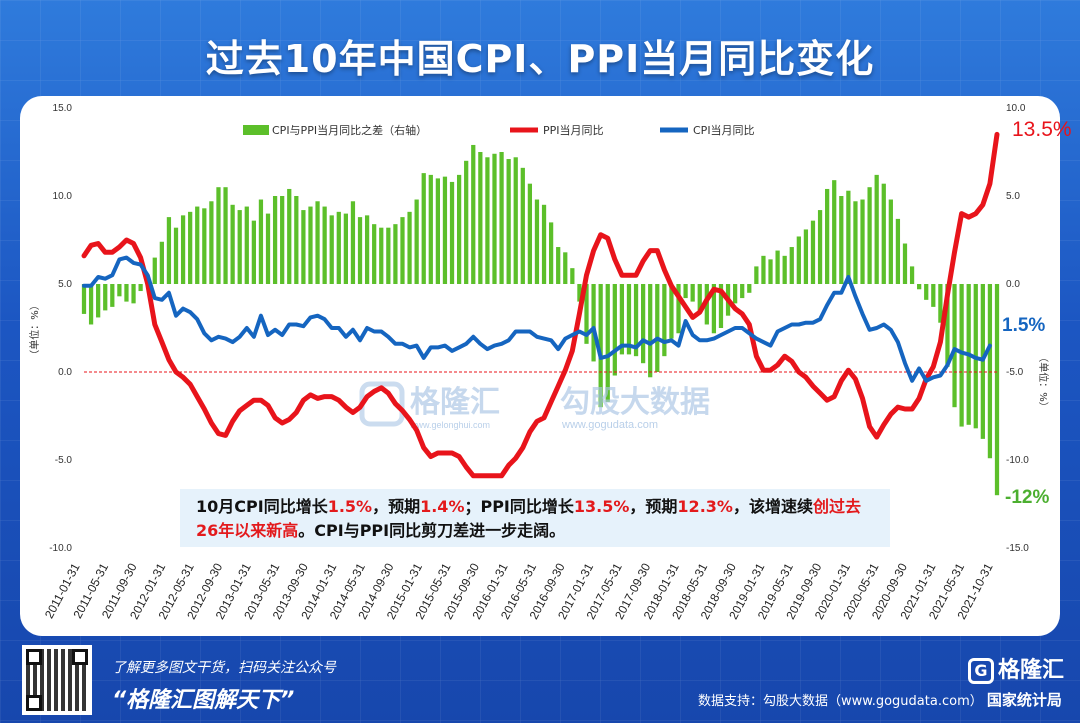  Describe the element at coordinates (349, 130) in the screenshot. I see `legend-label: CPI与PPI当月同比之差（右轴）` at that location.